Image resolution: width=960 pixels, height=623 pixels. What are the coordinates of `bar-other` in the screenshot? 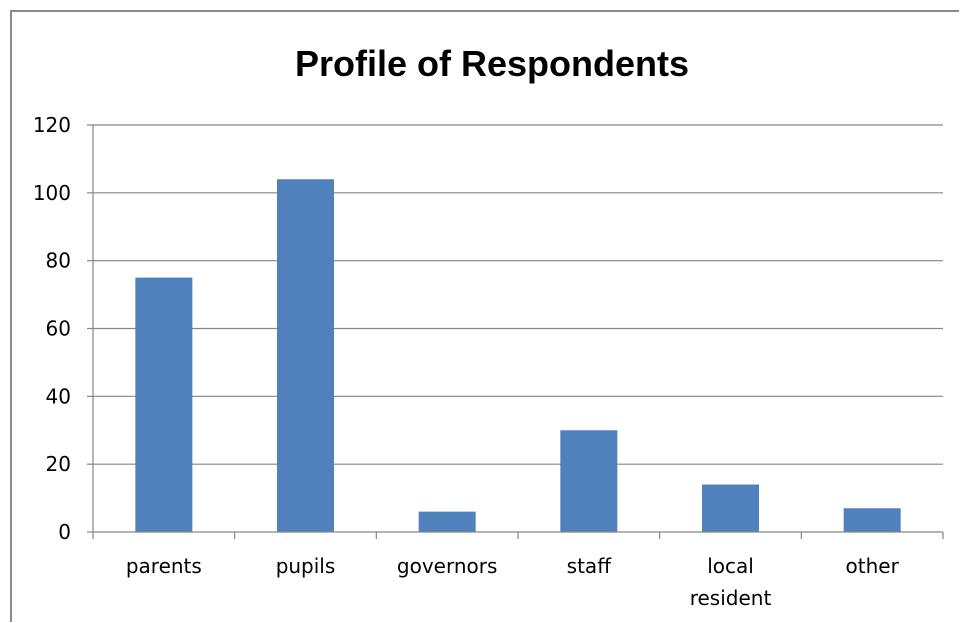 It's located at (872, 520).